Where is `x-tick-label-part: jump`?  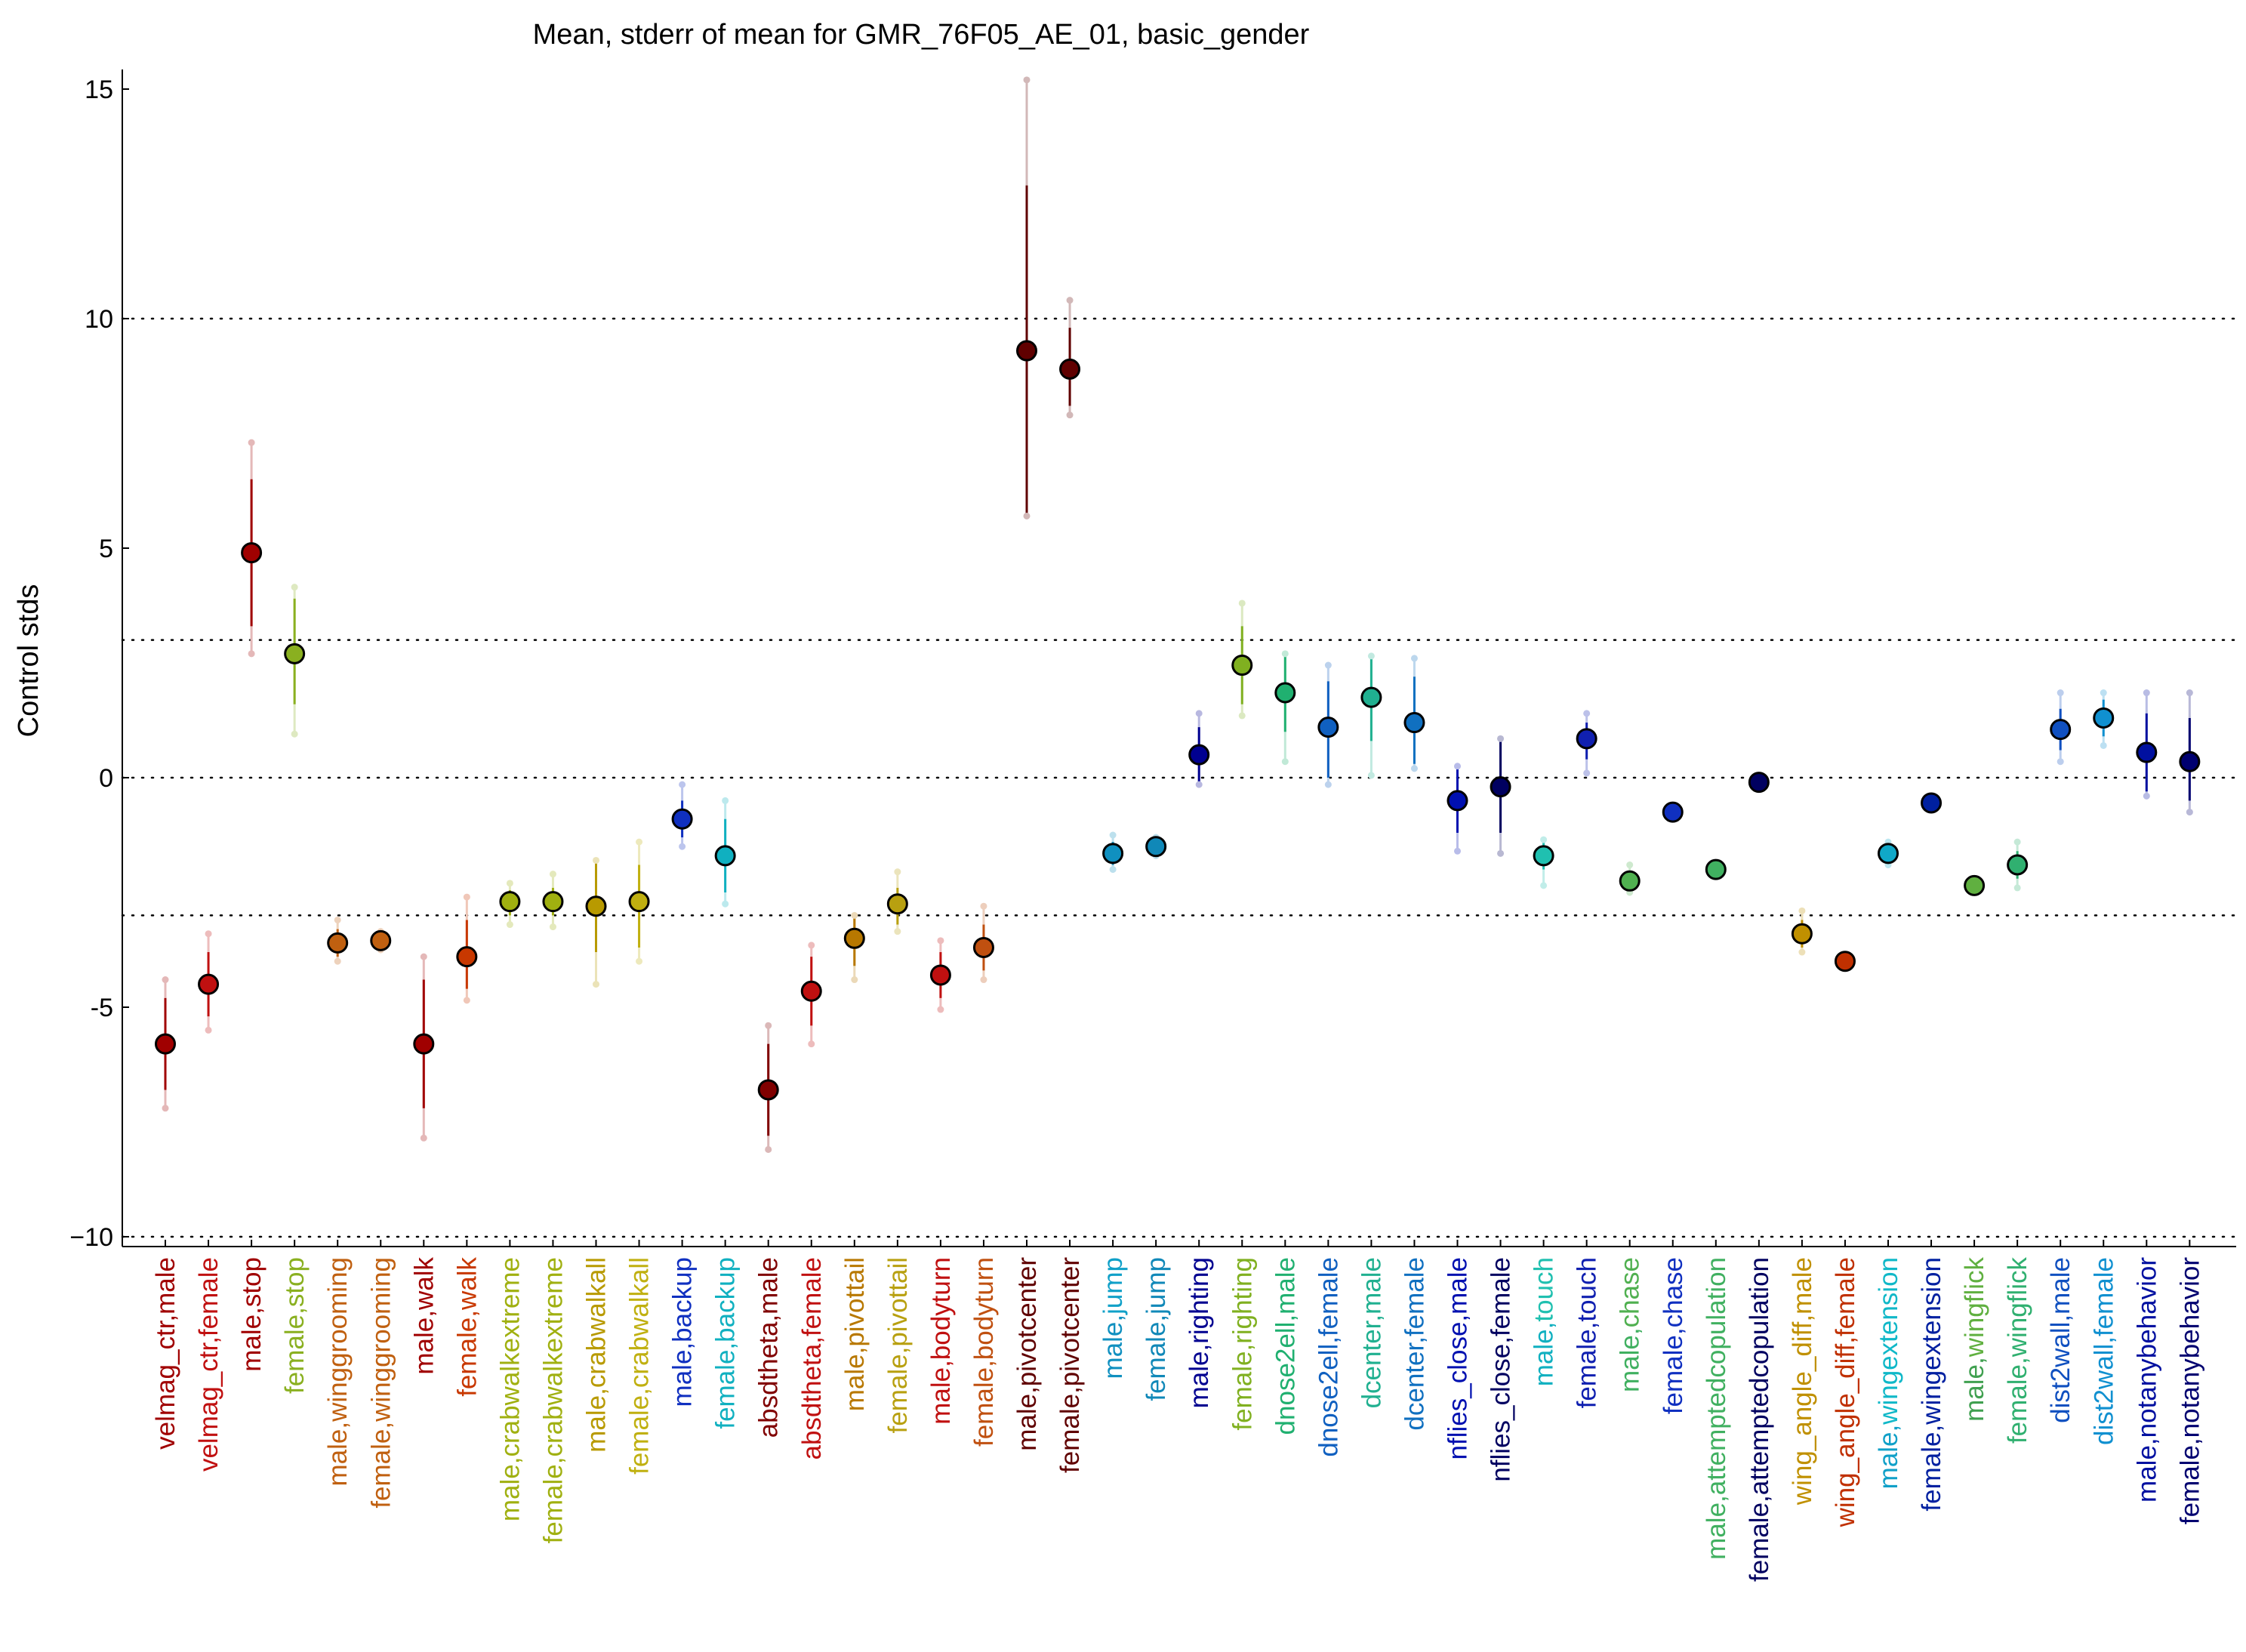 x-tick-label-part: jump is located at coordinates (1113, 1286).